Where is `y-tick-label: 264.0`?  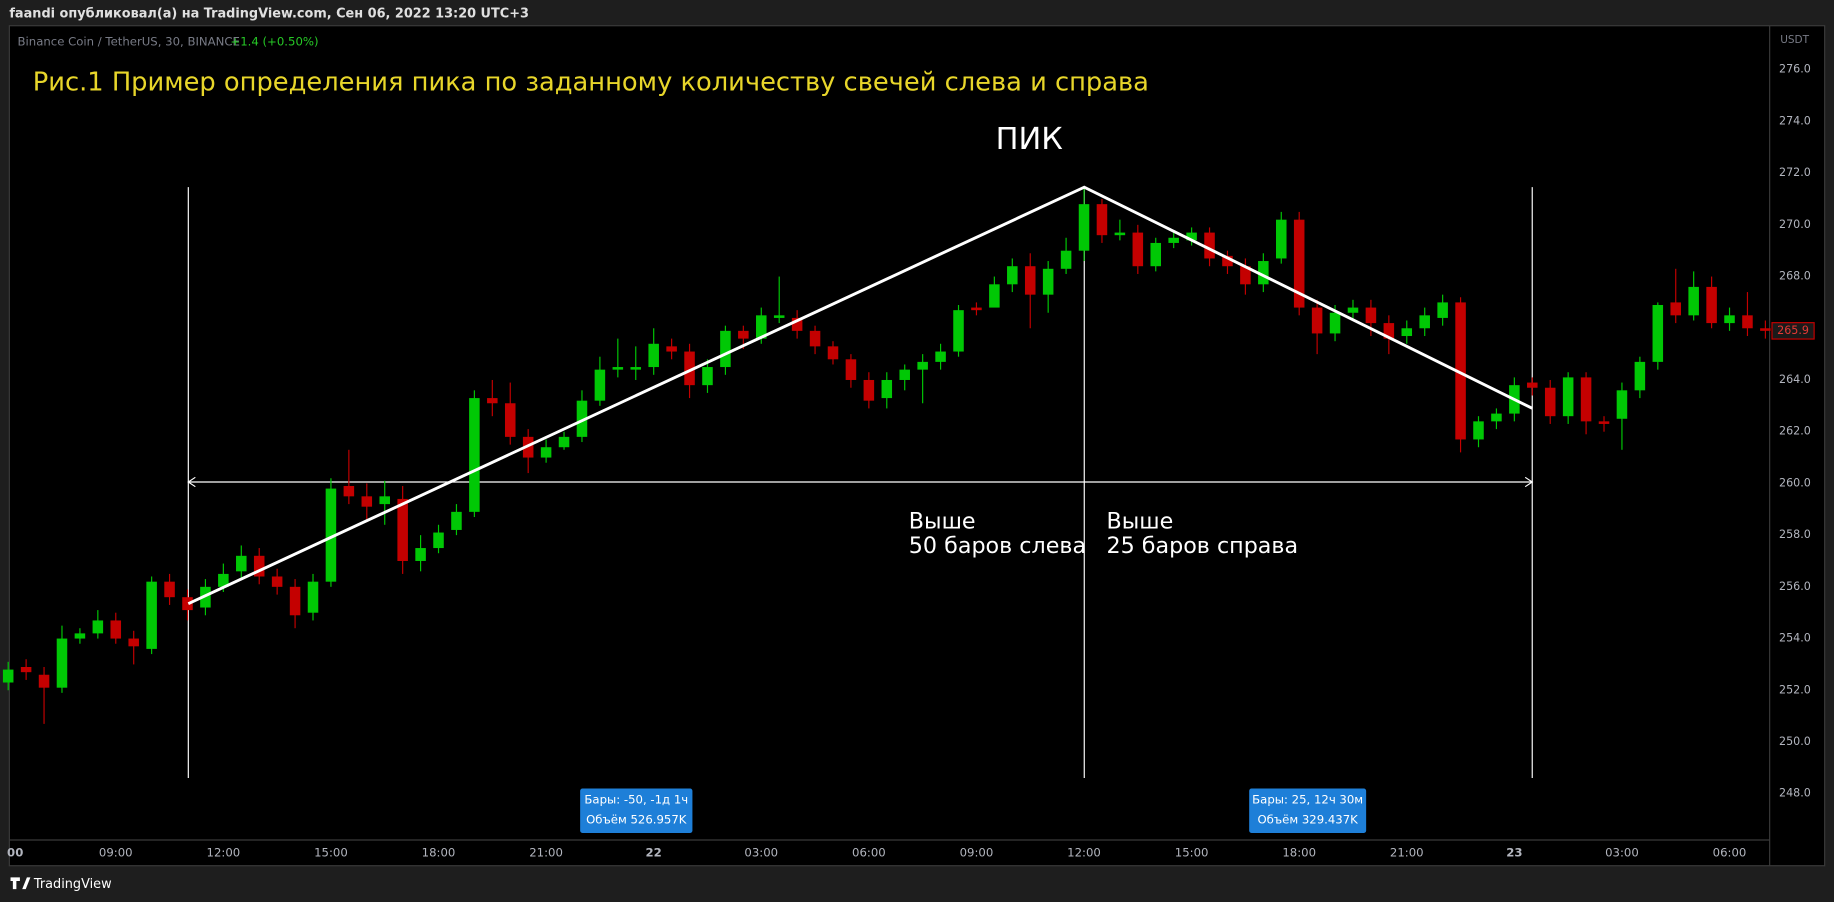 y-tick-label: 264.0 is located at coordinates (1795, 379).